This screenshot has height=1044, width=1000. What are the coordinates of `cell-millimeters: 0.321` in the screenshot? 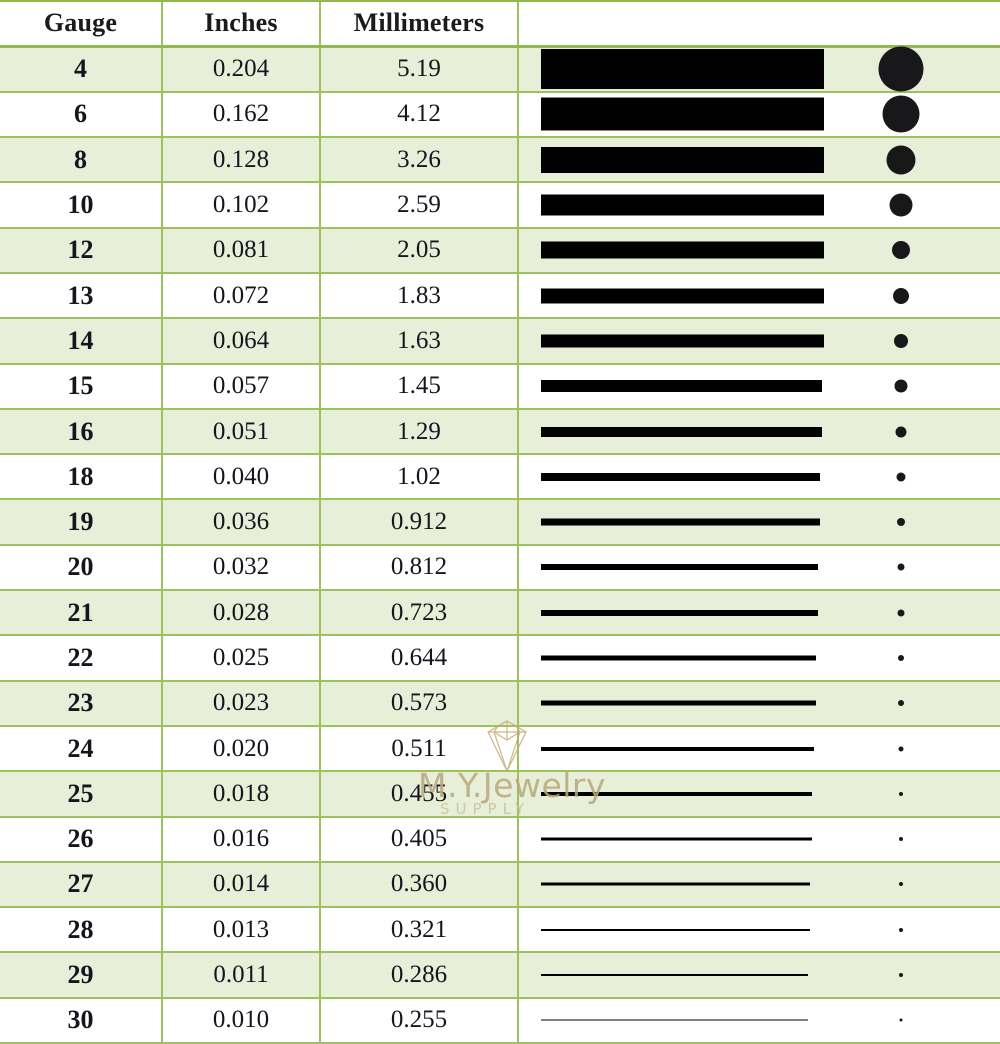 It's located at (419, 930).